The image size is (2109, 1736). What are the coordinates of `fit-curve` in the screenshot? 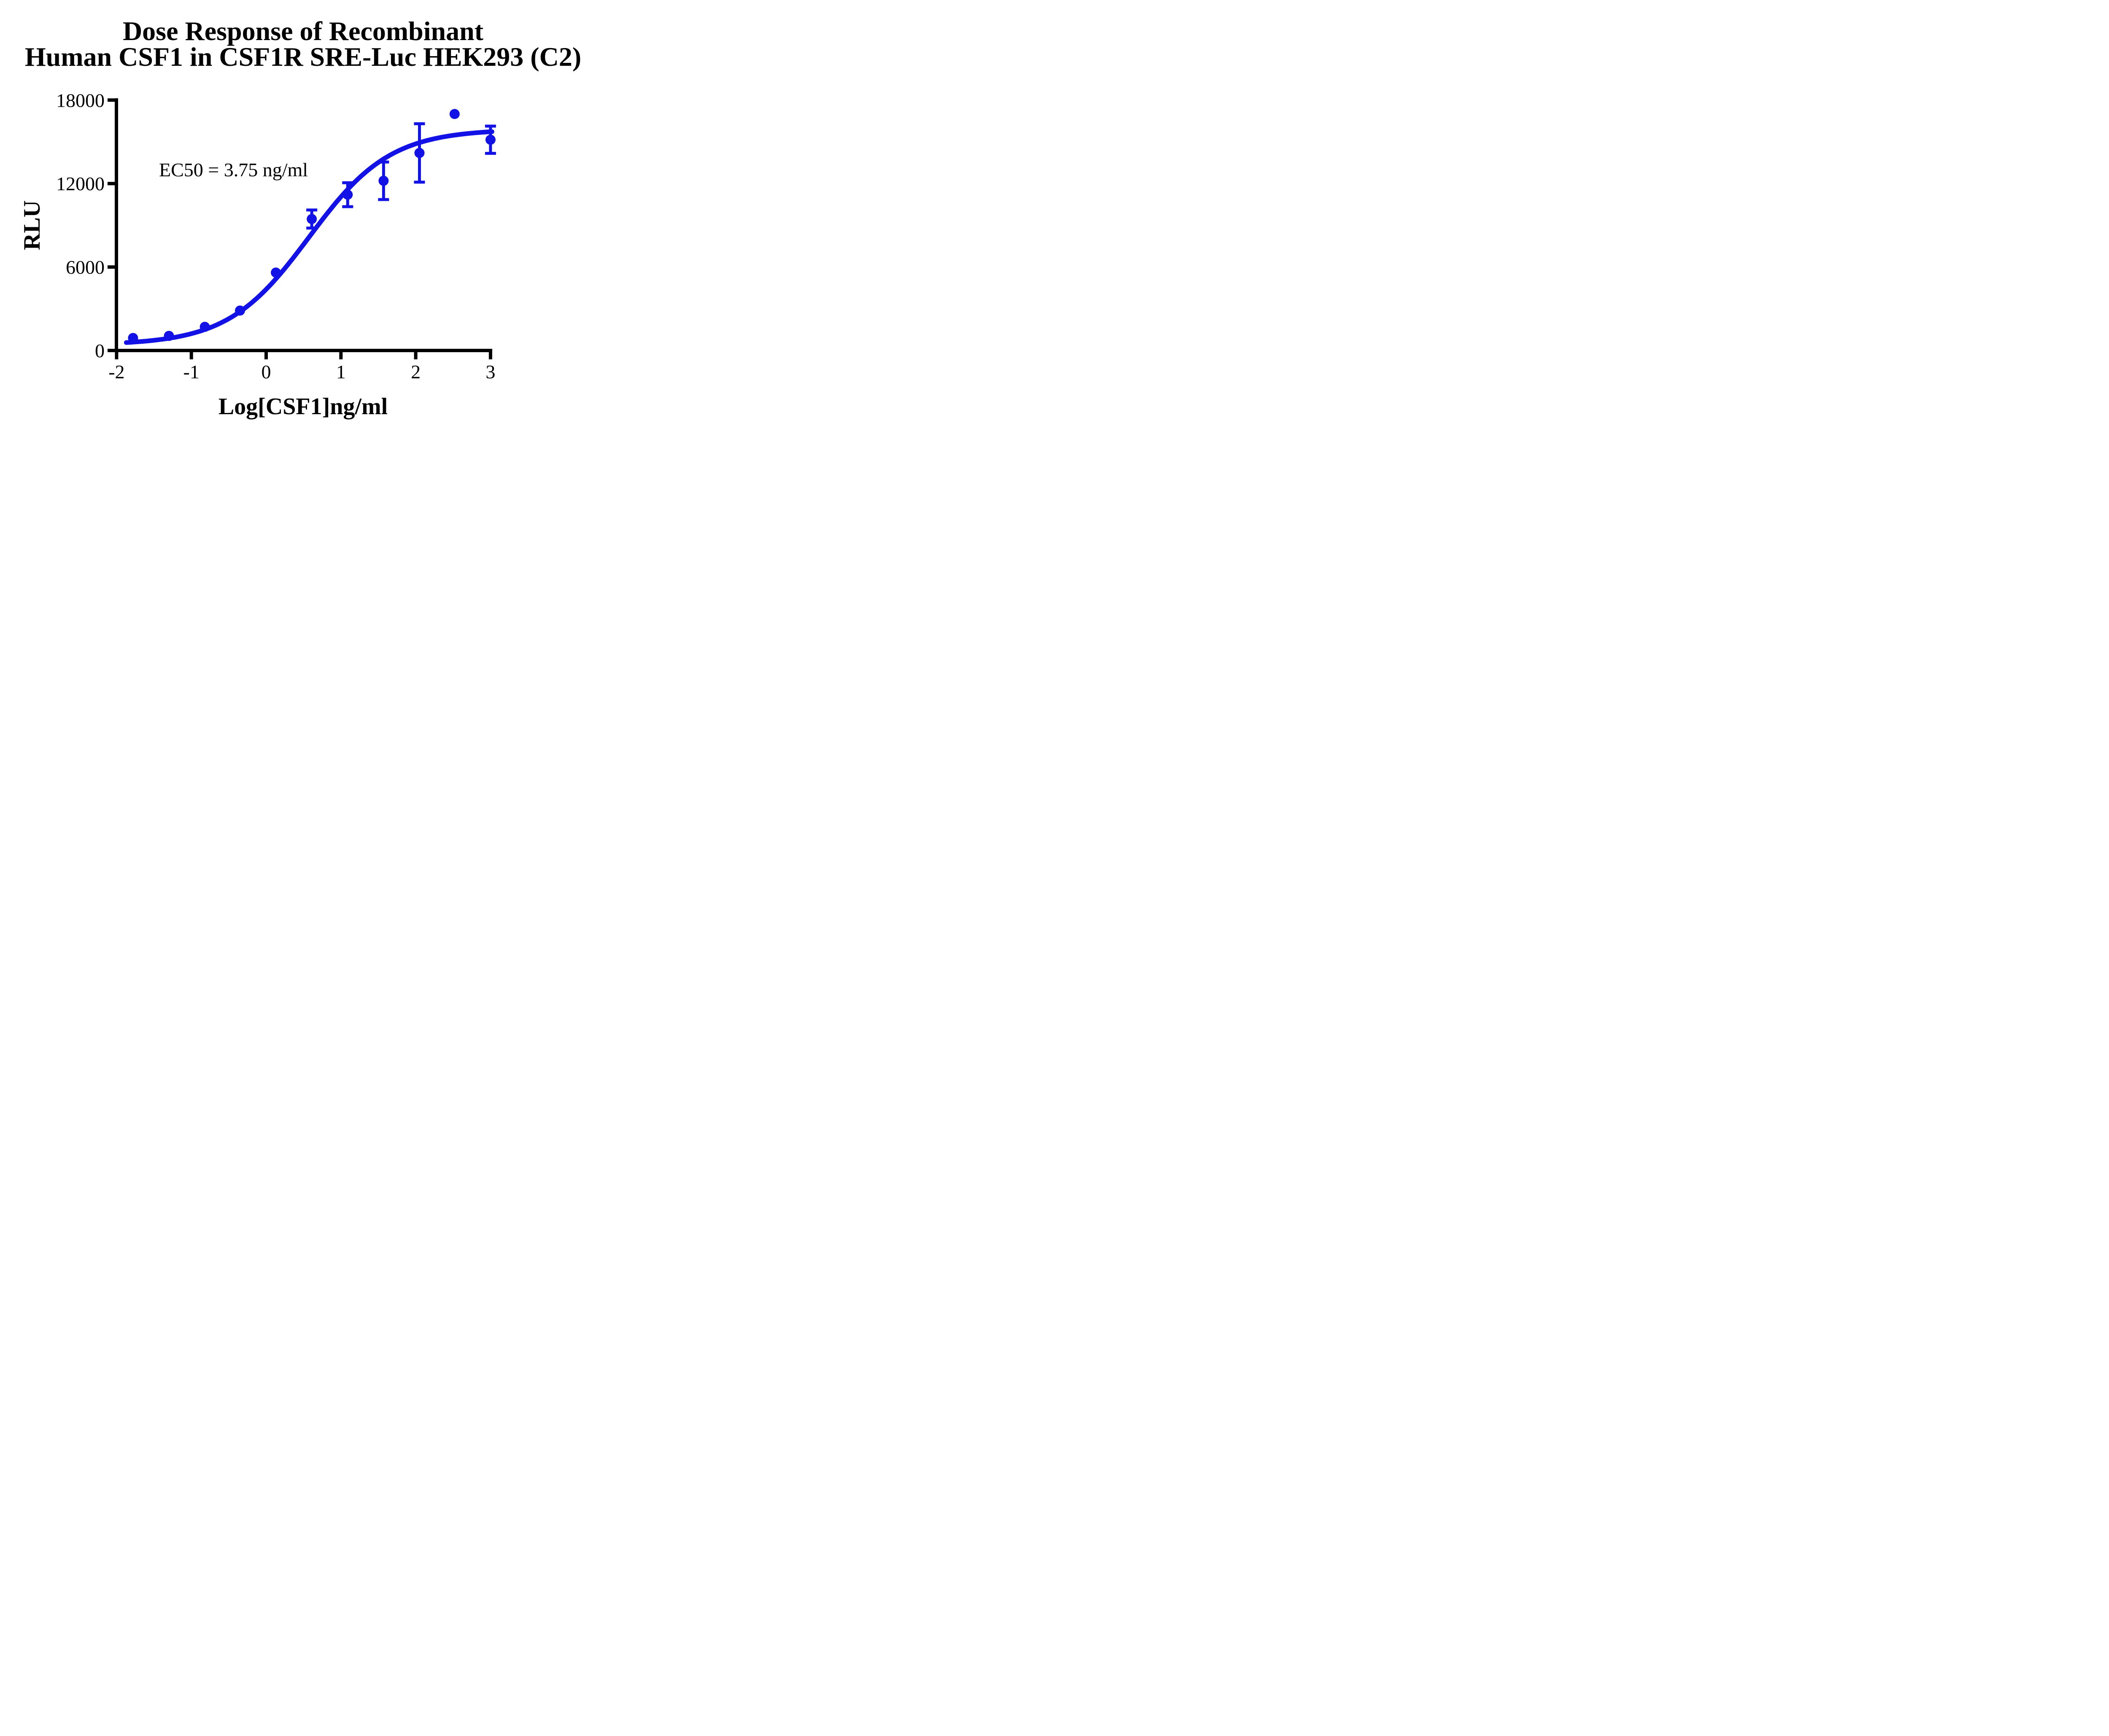 It's located at (309, 237).